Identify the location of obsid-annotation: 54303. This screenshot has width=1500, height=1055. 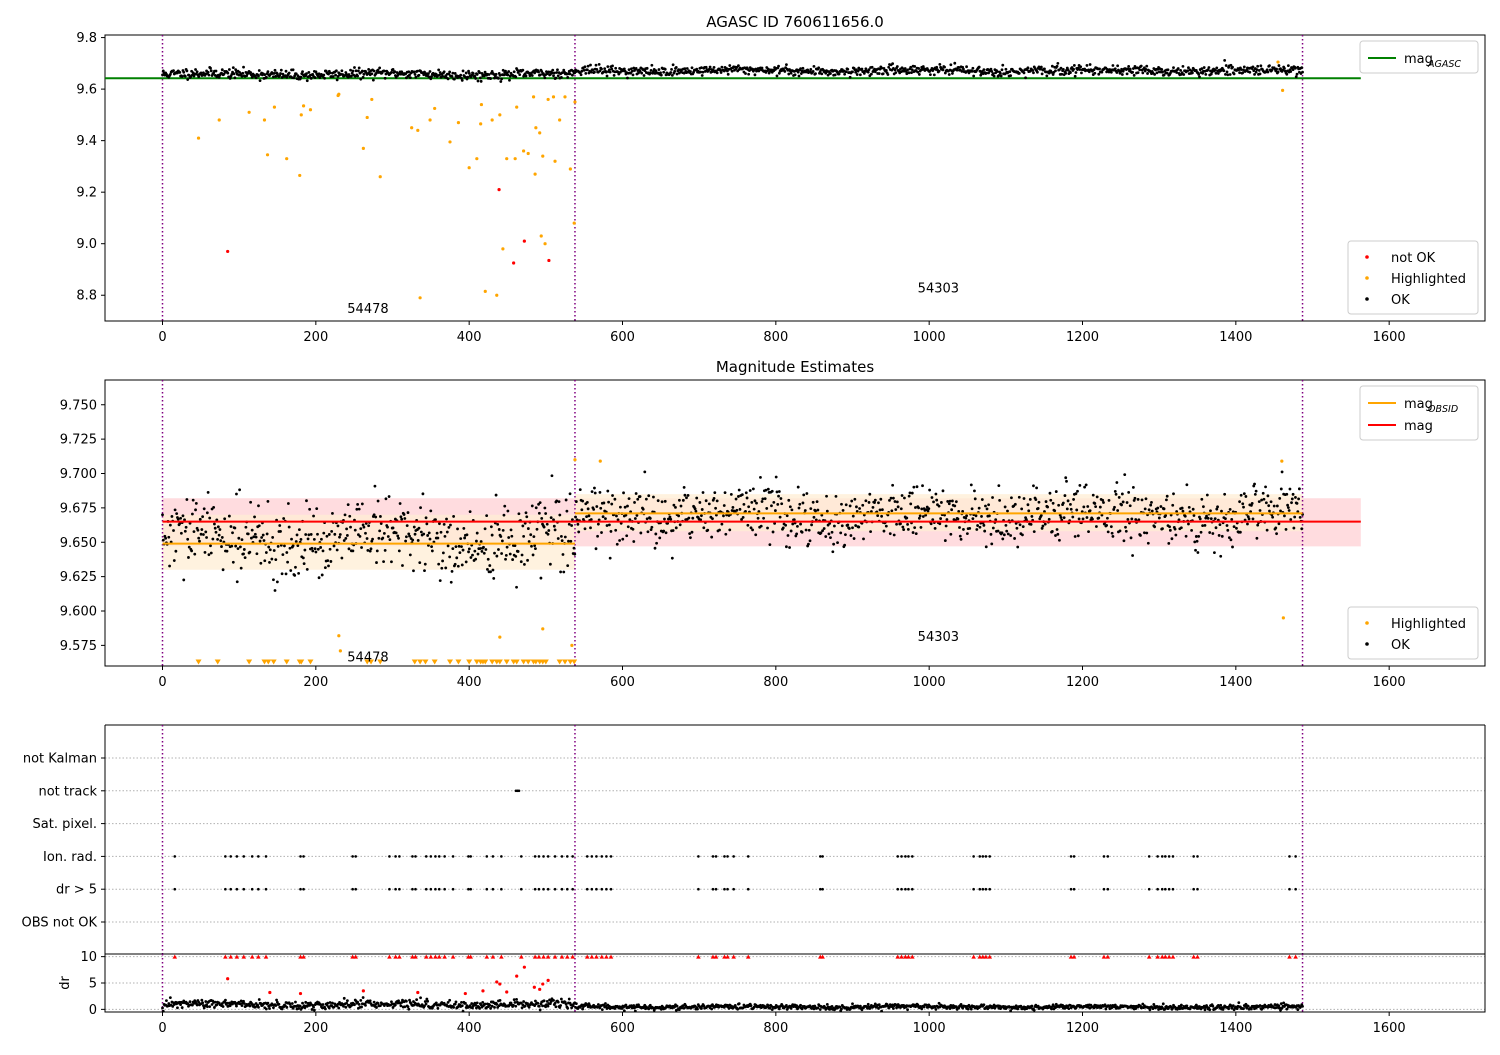
(938, 289).